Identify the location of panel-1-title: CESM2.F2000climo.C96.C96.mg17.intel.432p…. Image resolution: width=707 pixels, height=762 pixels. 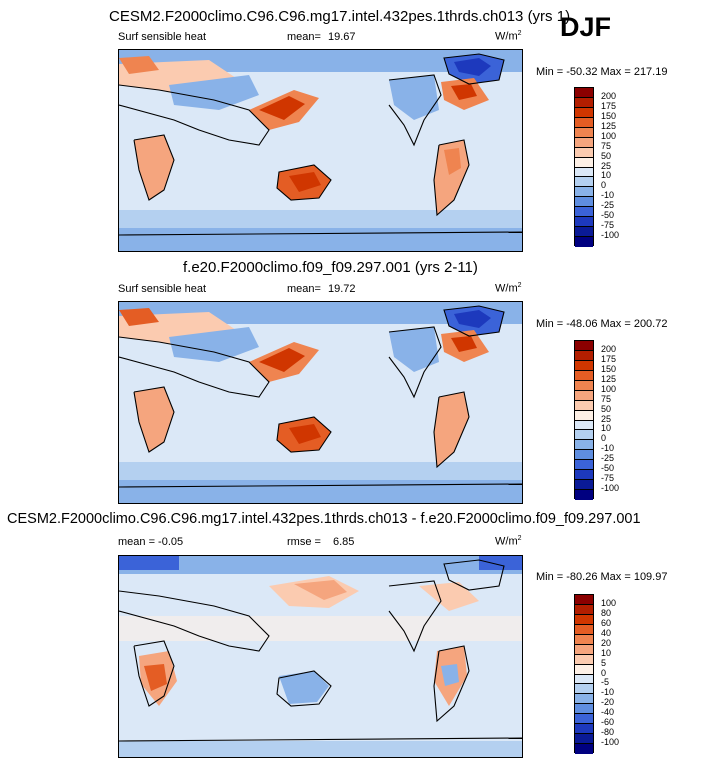
(340, 16).